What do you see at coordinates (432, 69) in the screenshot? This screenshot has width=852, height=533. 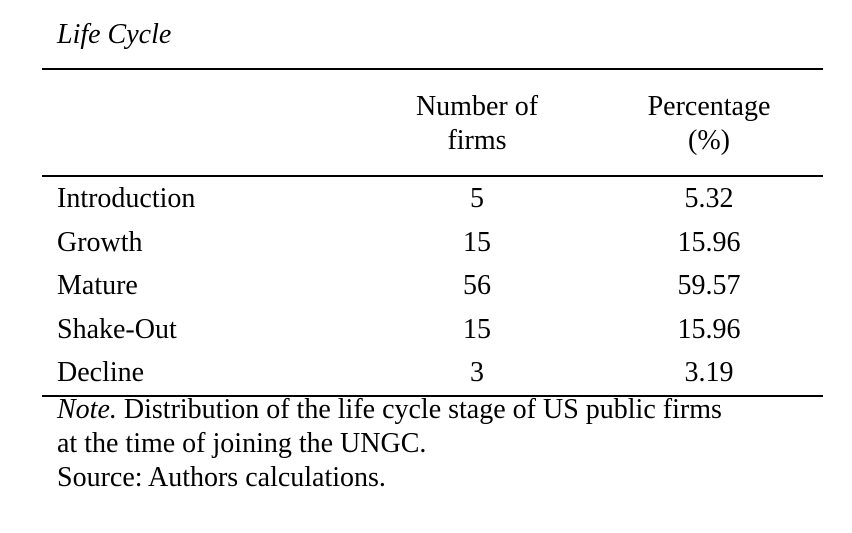 I see `table-rule-top` at bounding box center [432, 69].